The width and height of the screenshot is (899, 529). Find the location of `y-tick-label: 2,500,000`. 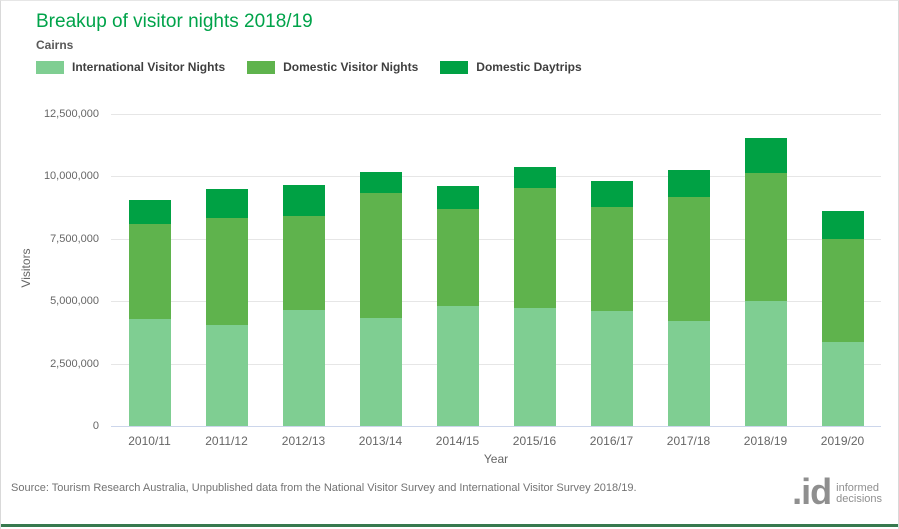

y-tick-label: 2,500,000 is located at coordinates (74, 363).